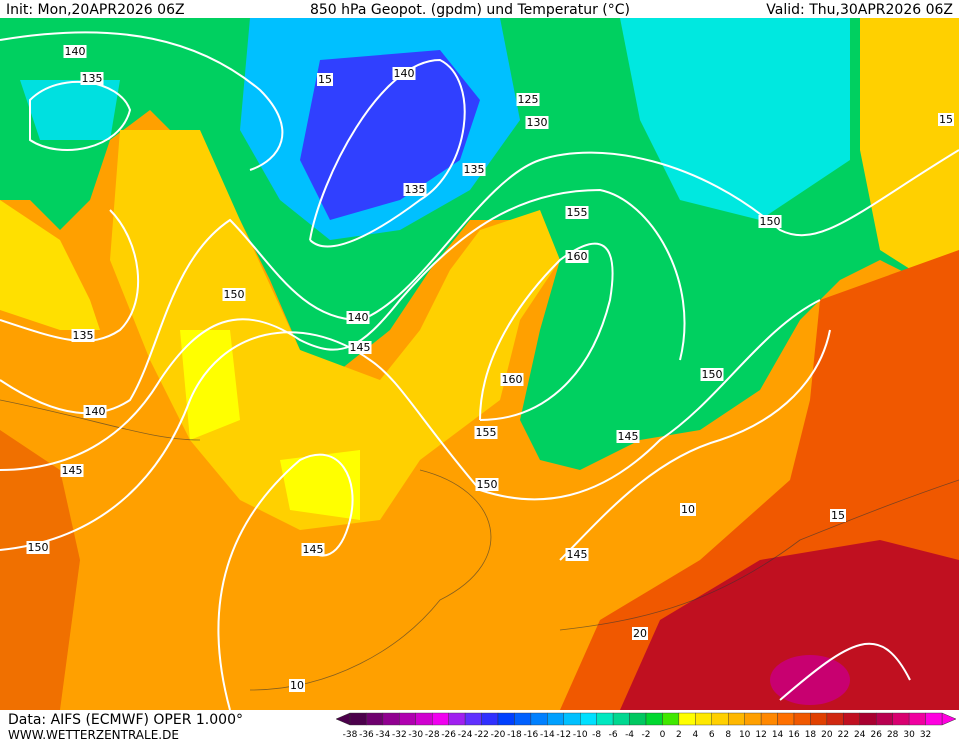 The width and height of the screenshot is (959, 741). Describe the element at coordinates (843, 735) in the screenshot. I see `colorbar-label: 22` at that location.